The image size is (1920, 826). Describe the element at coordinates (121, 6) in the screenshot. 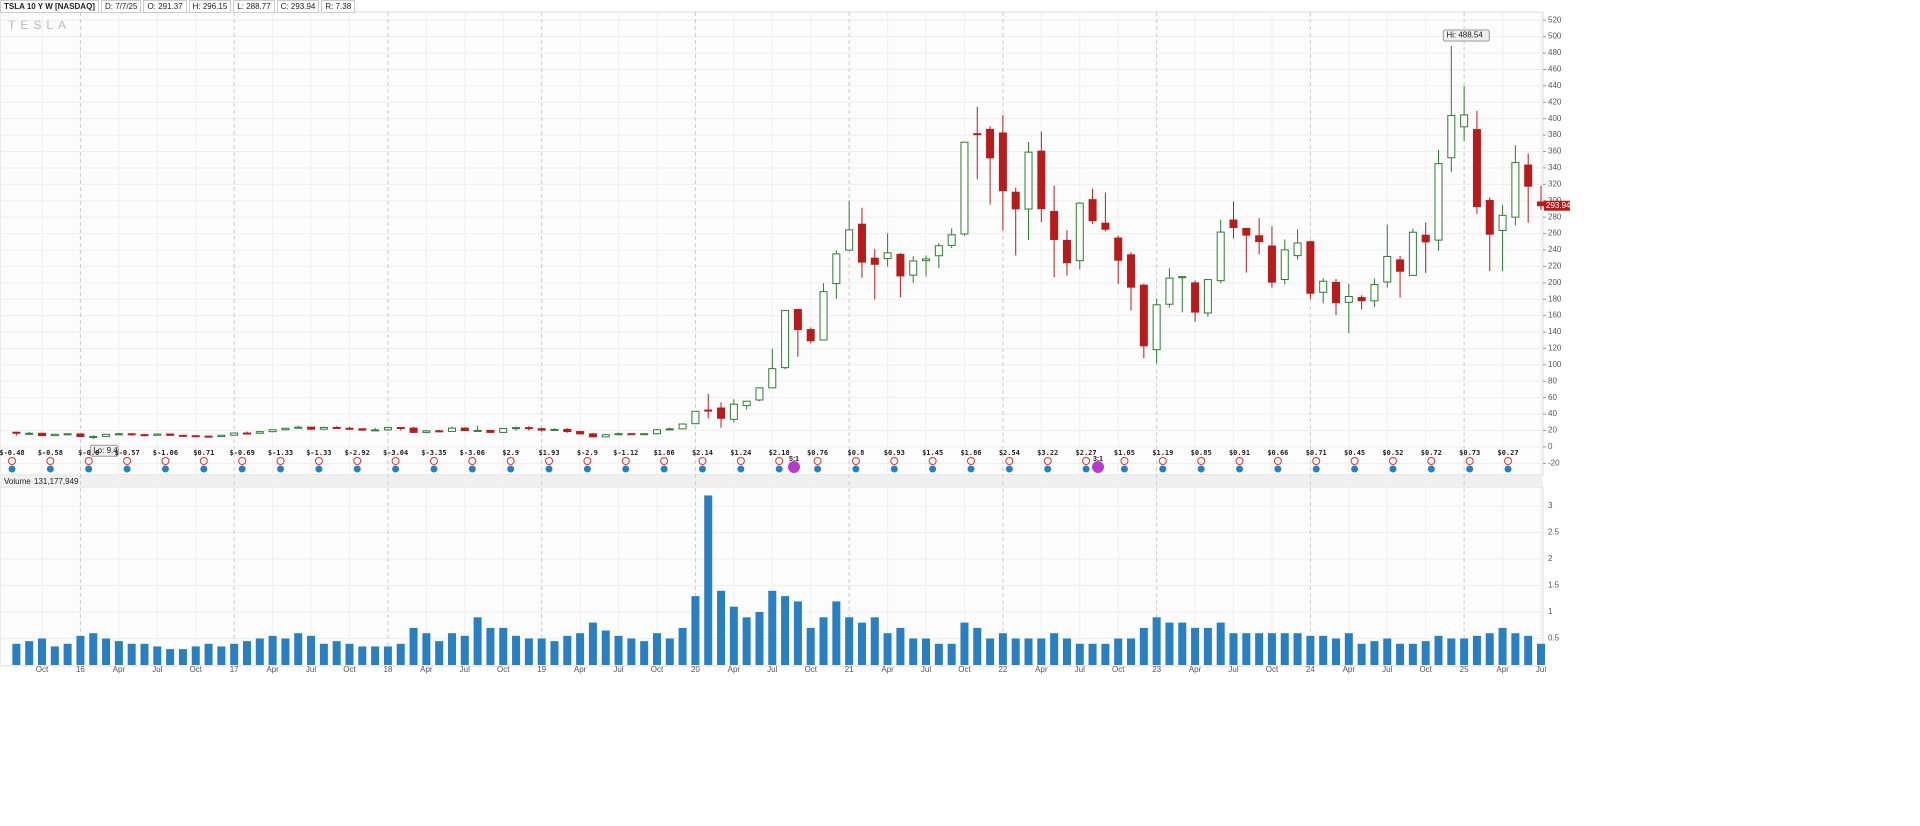

I see `date: D: 7/7/25` at that location.